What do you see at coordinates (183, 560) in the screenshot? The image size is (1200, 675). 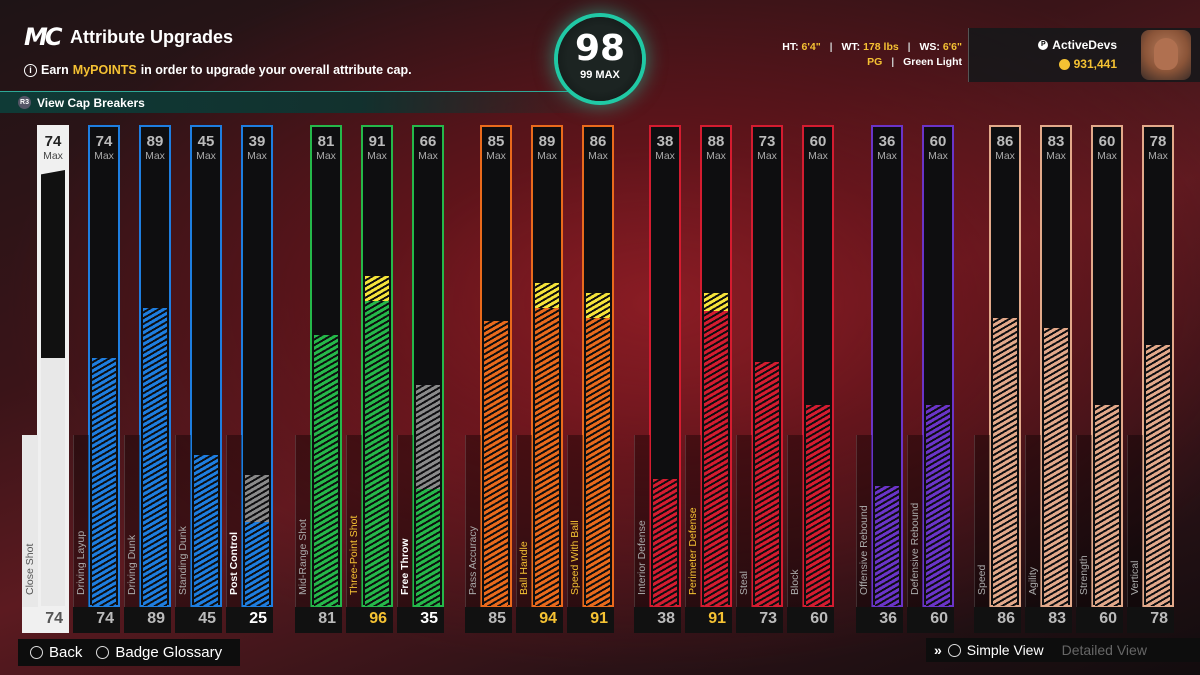 I see `attribute-name: Standing Dunk` at bounding box center [183, 560].